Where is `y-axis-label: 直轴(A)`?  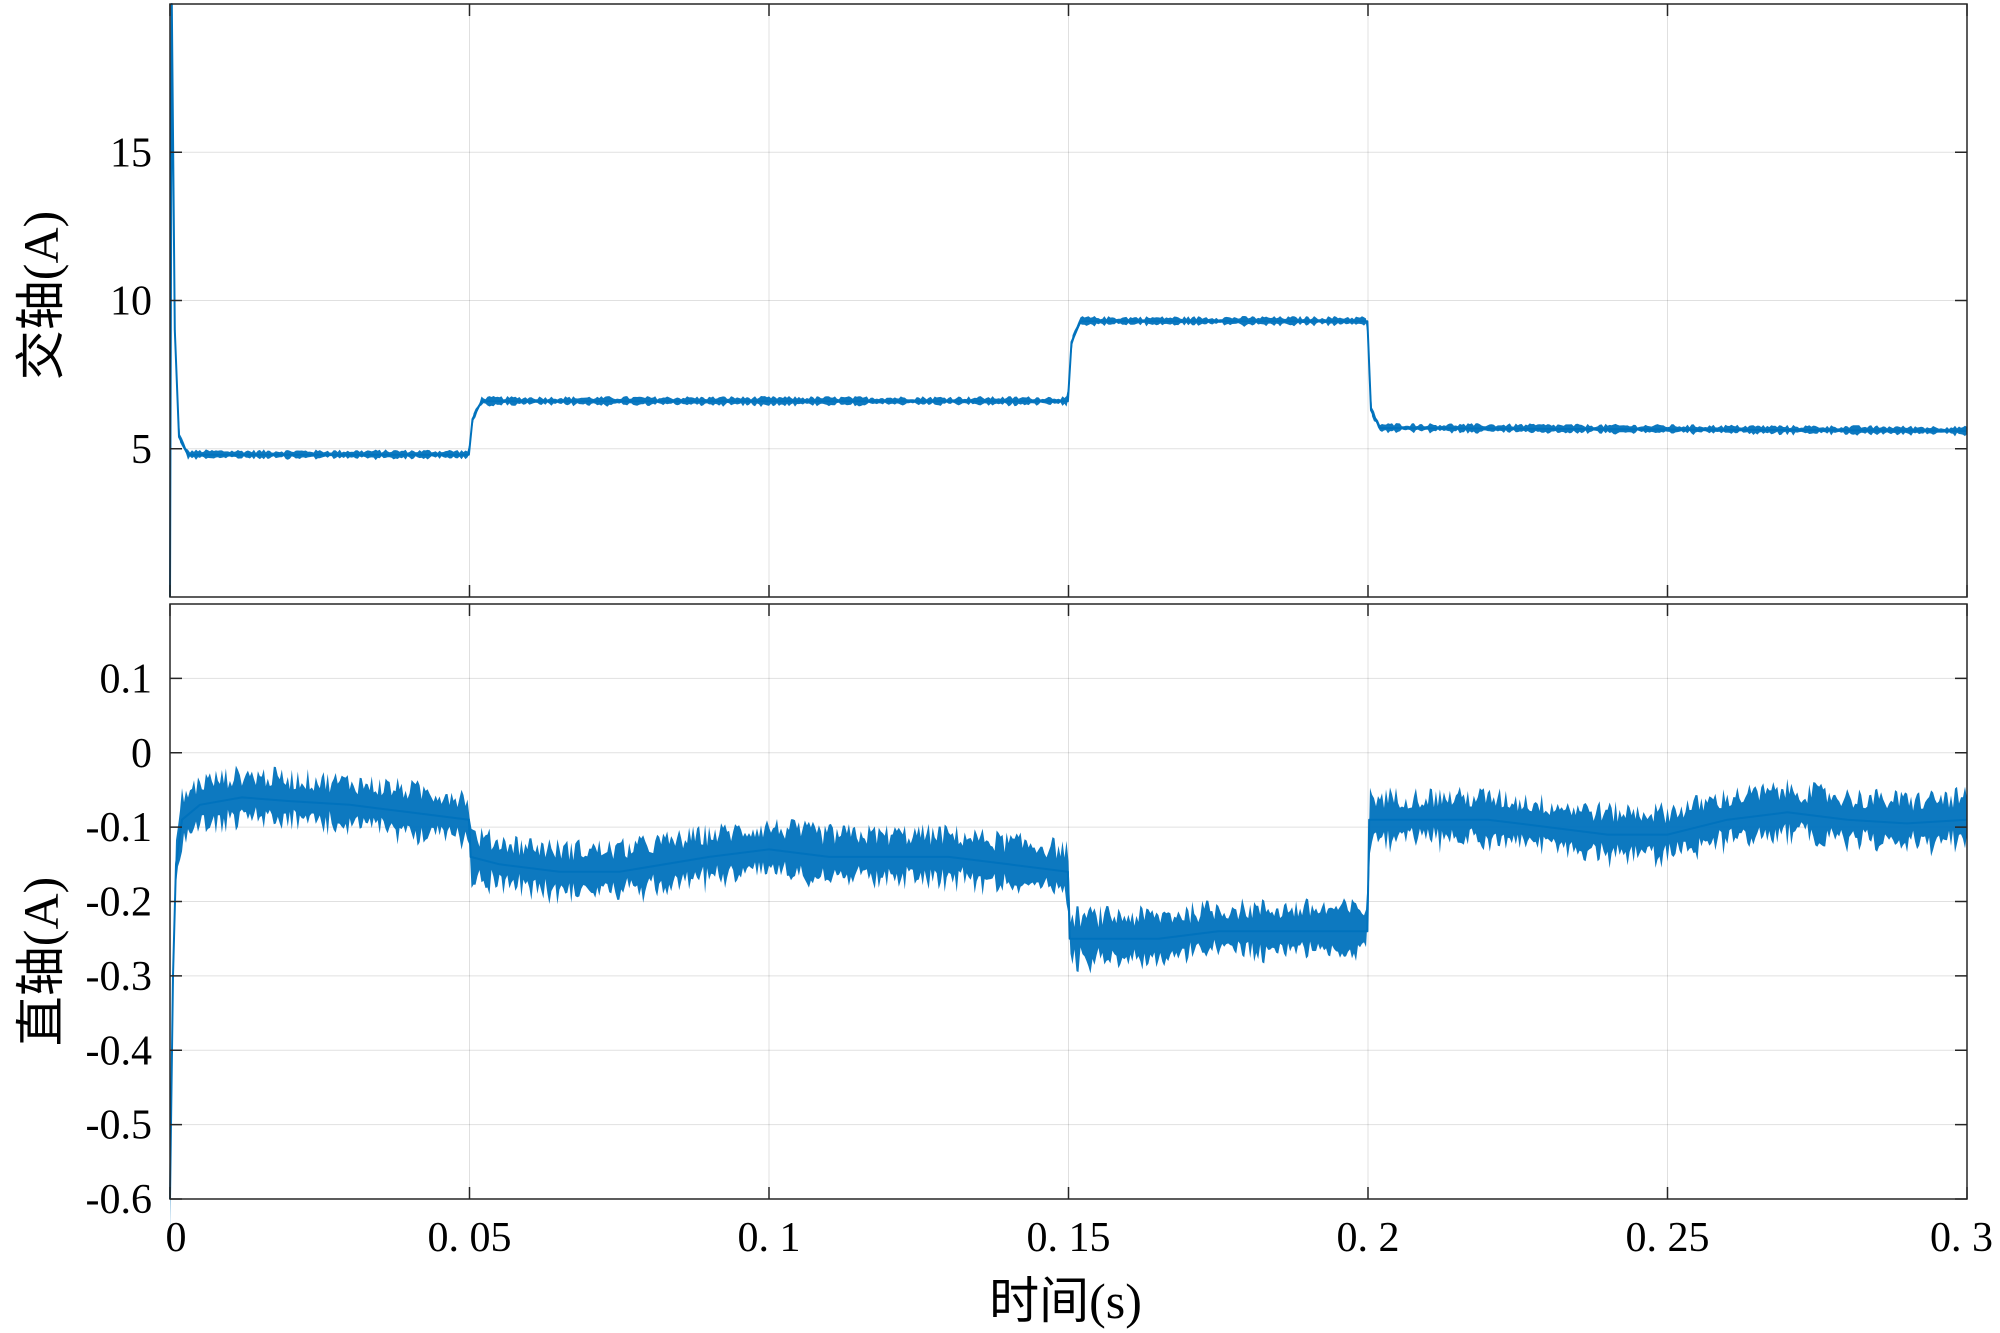
y-axis-label: 直轴(A) is located at coordinates (41, 961).